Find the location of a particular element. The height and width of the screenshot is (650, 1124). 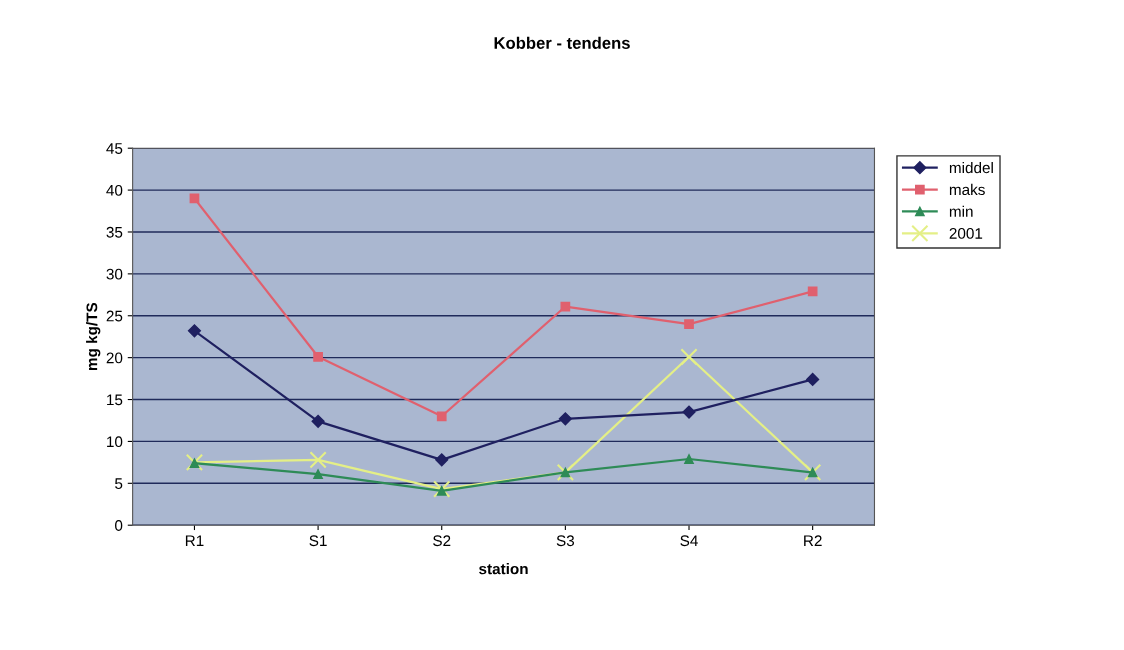

legend-label: 2001 is located at coordinates (966, 233).